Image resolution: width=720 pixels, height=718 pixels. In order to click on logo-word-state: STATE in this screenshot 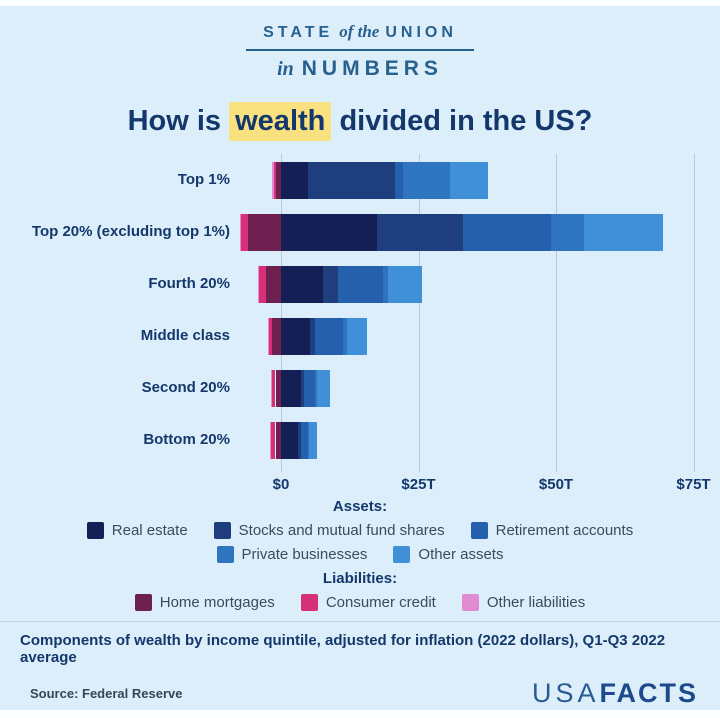, I will do `click(298, 32)`.